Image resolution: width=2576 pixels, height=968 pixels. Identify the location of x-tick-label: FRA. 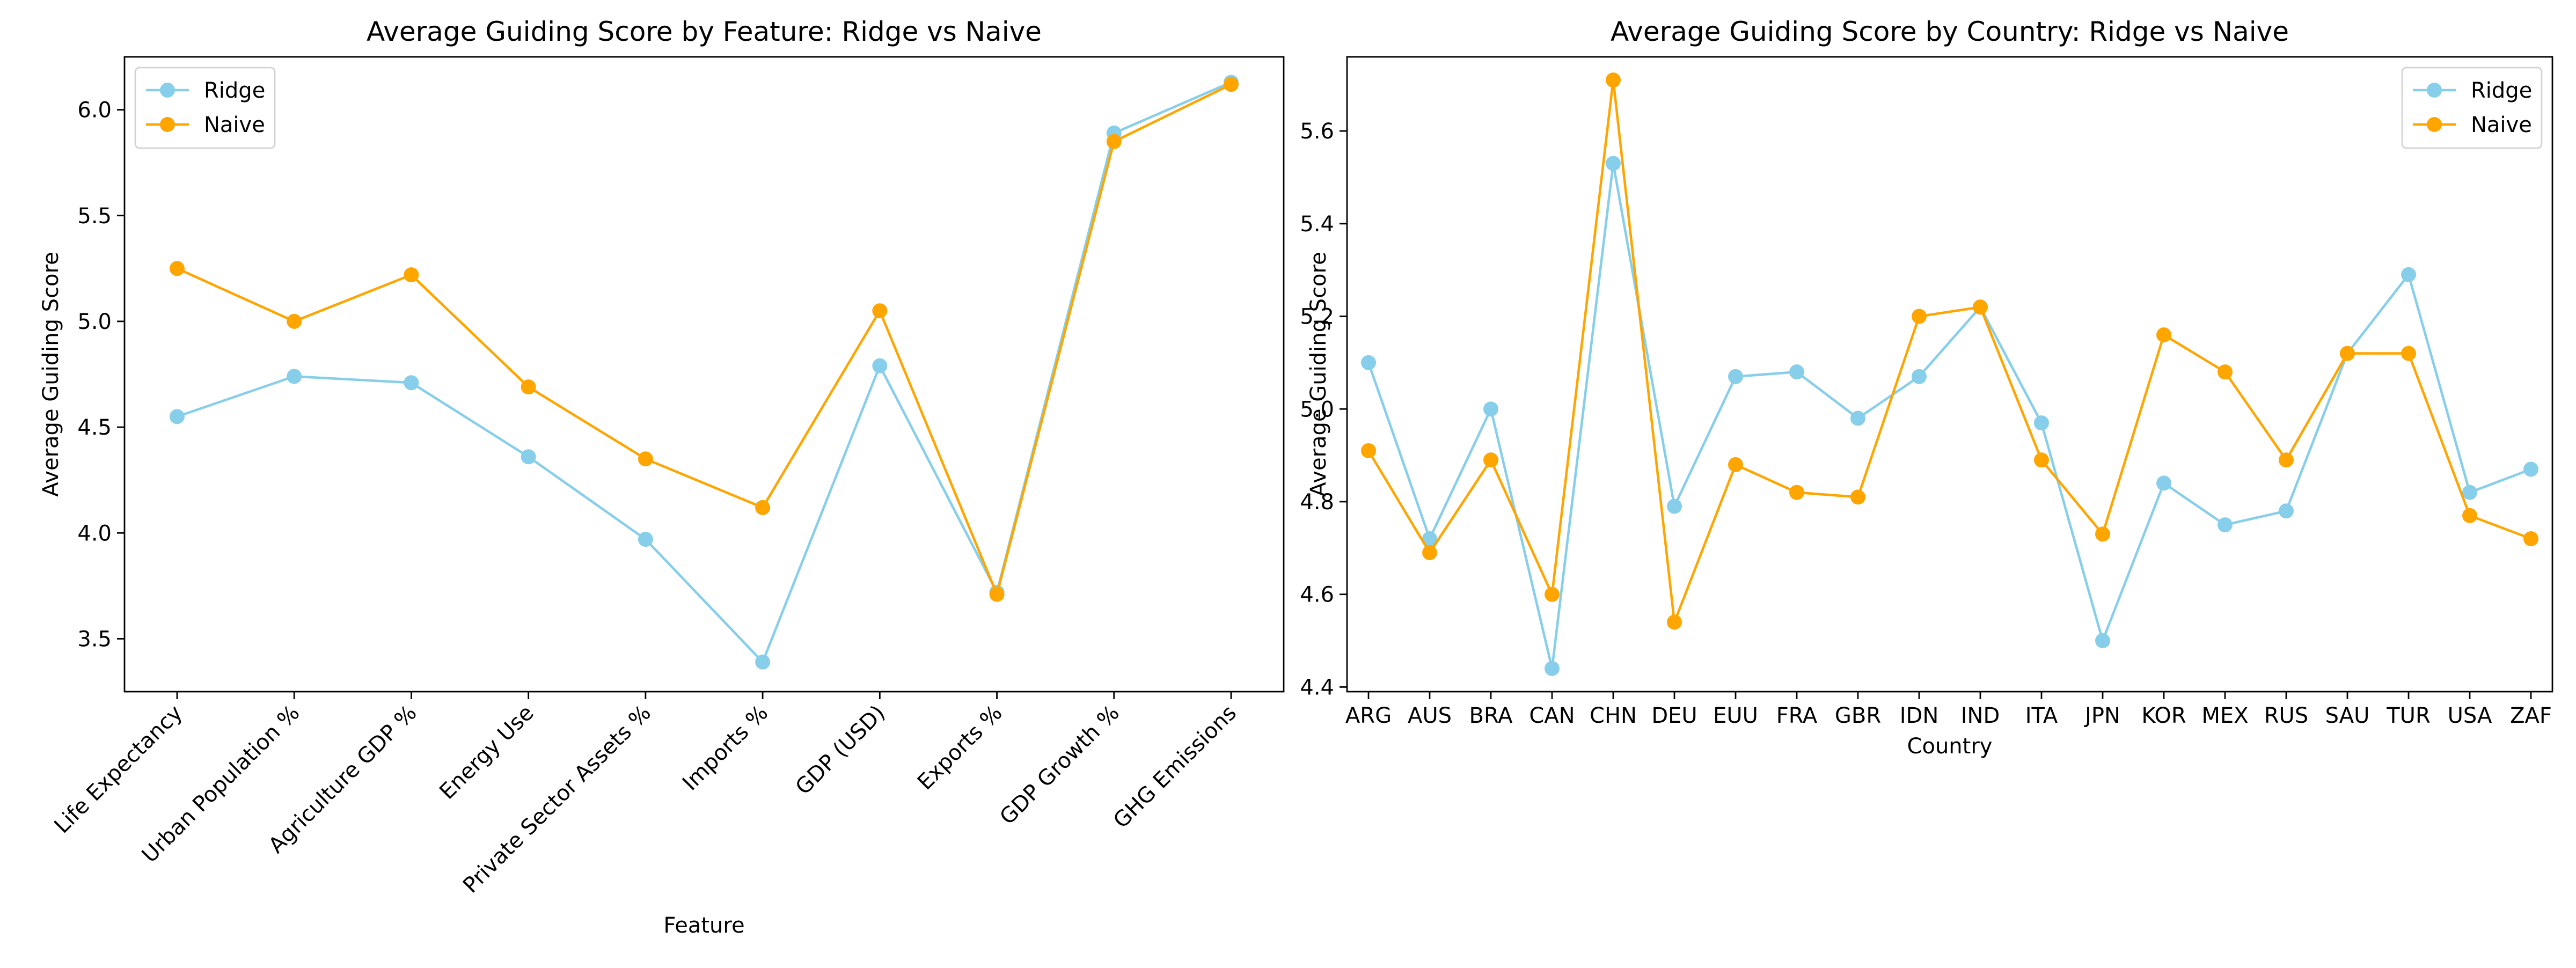
(1797, 715).